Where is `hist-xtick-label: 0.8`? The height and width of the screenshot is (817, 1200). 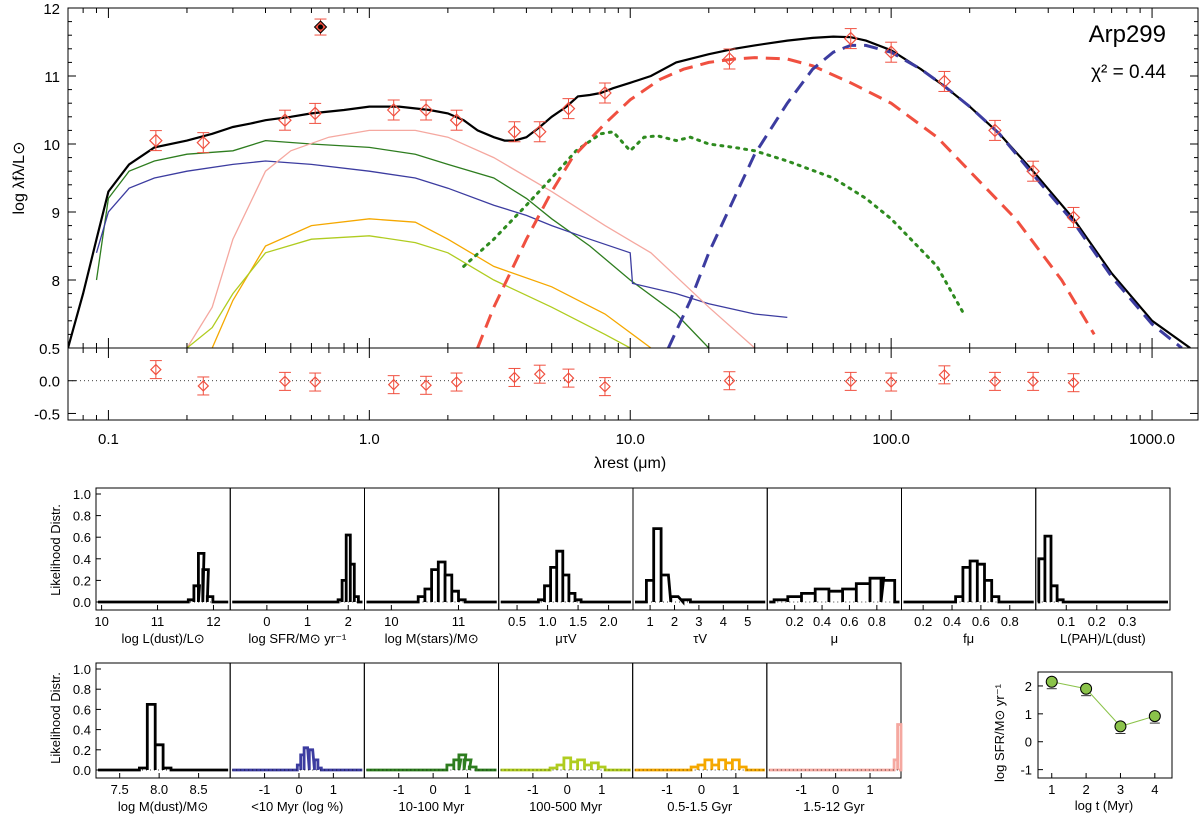
hist-xtick-label: 0.8 is located at coordinates (1010, 621).